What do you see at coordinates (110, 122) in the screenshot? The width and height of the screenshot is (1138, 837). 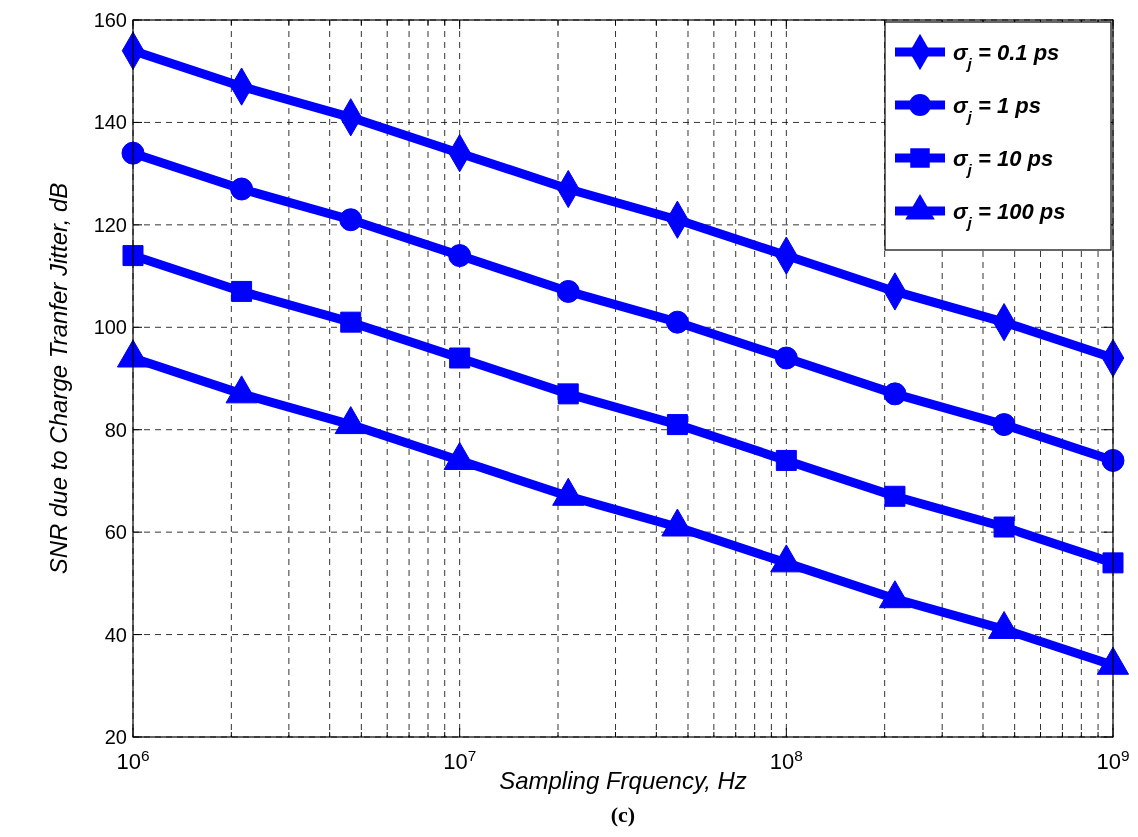 I see `y-tick-label: 140` at bounding box center [110, 122].